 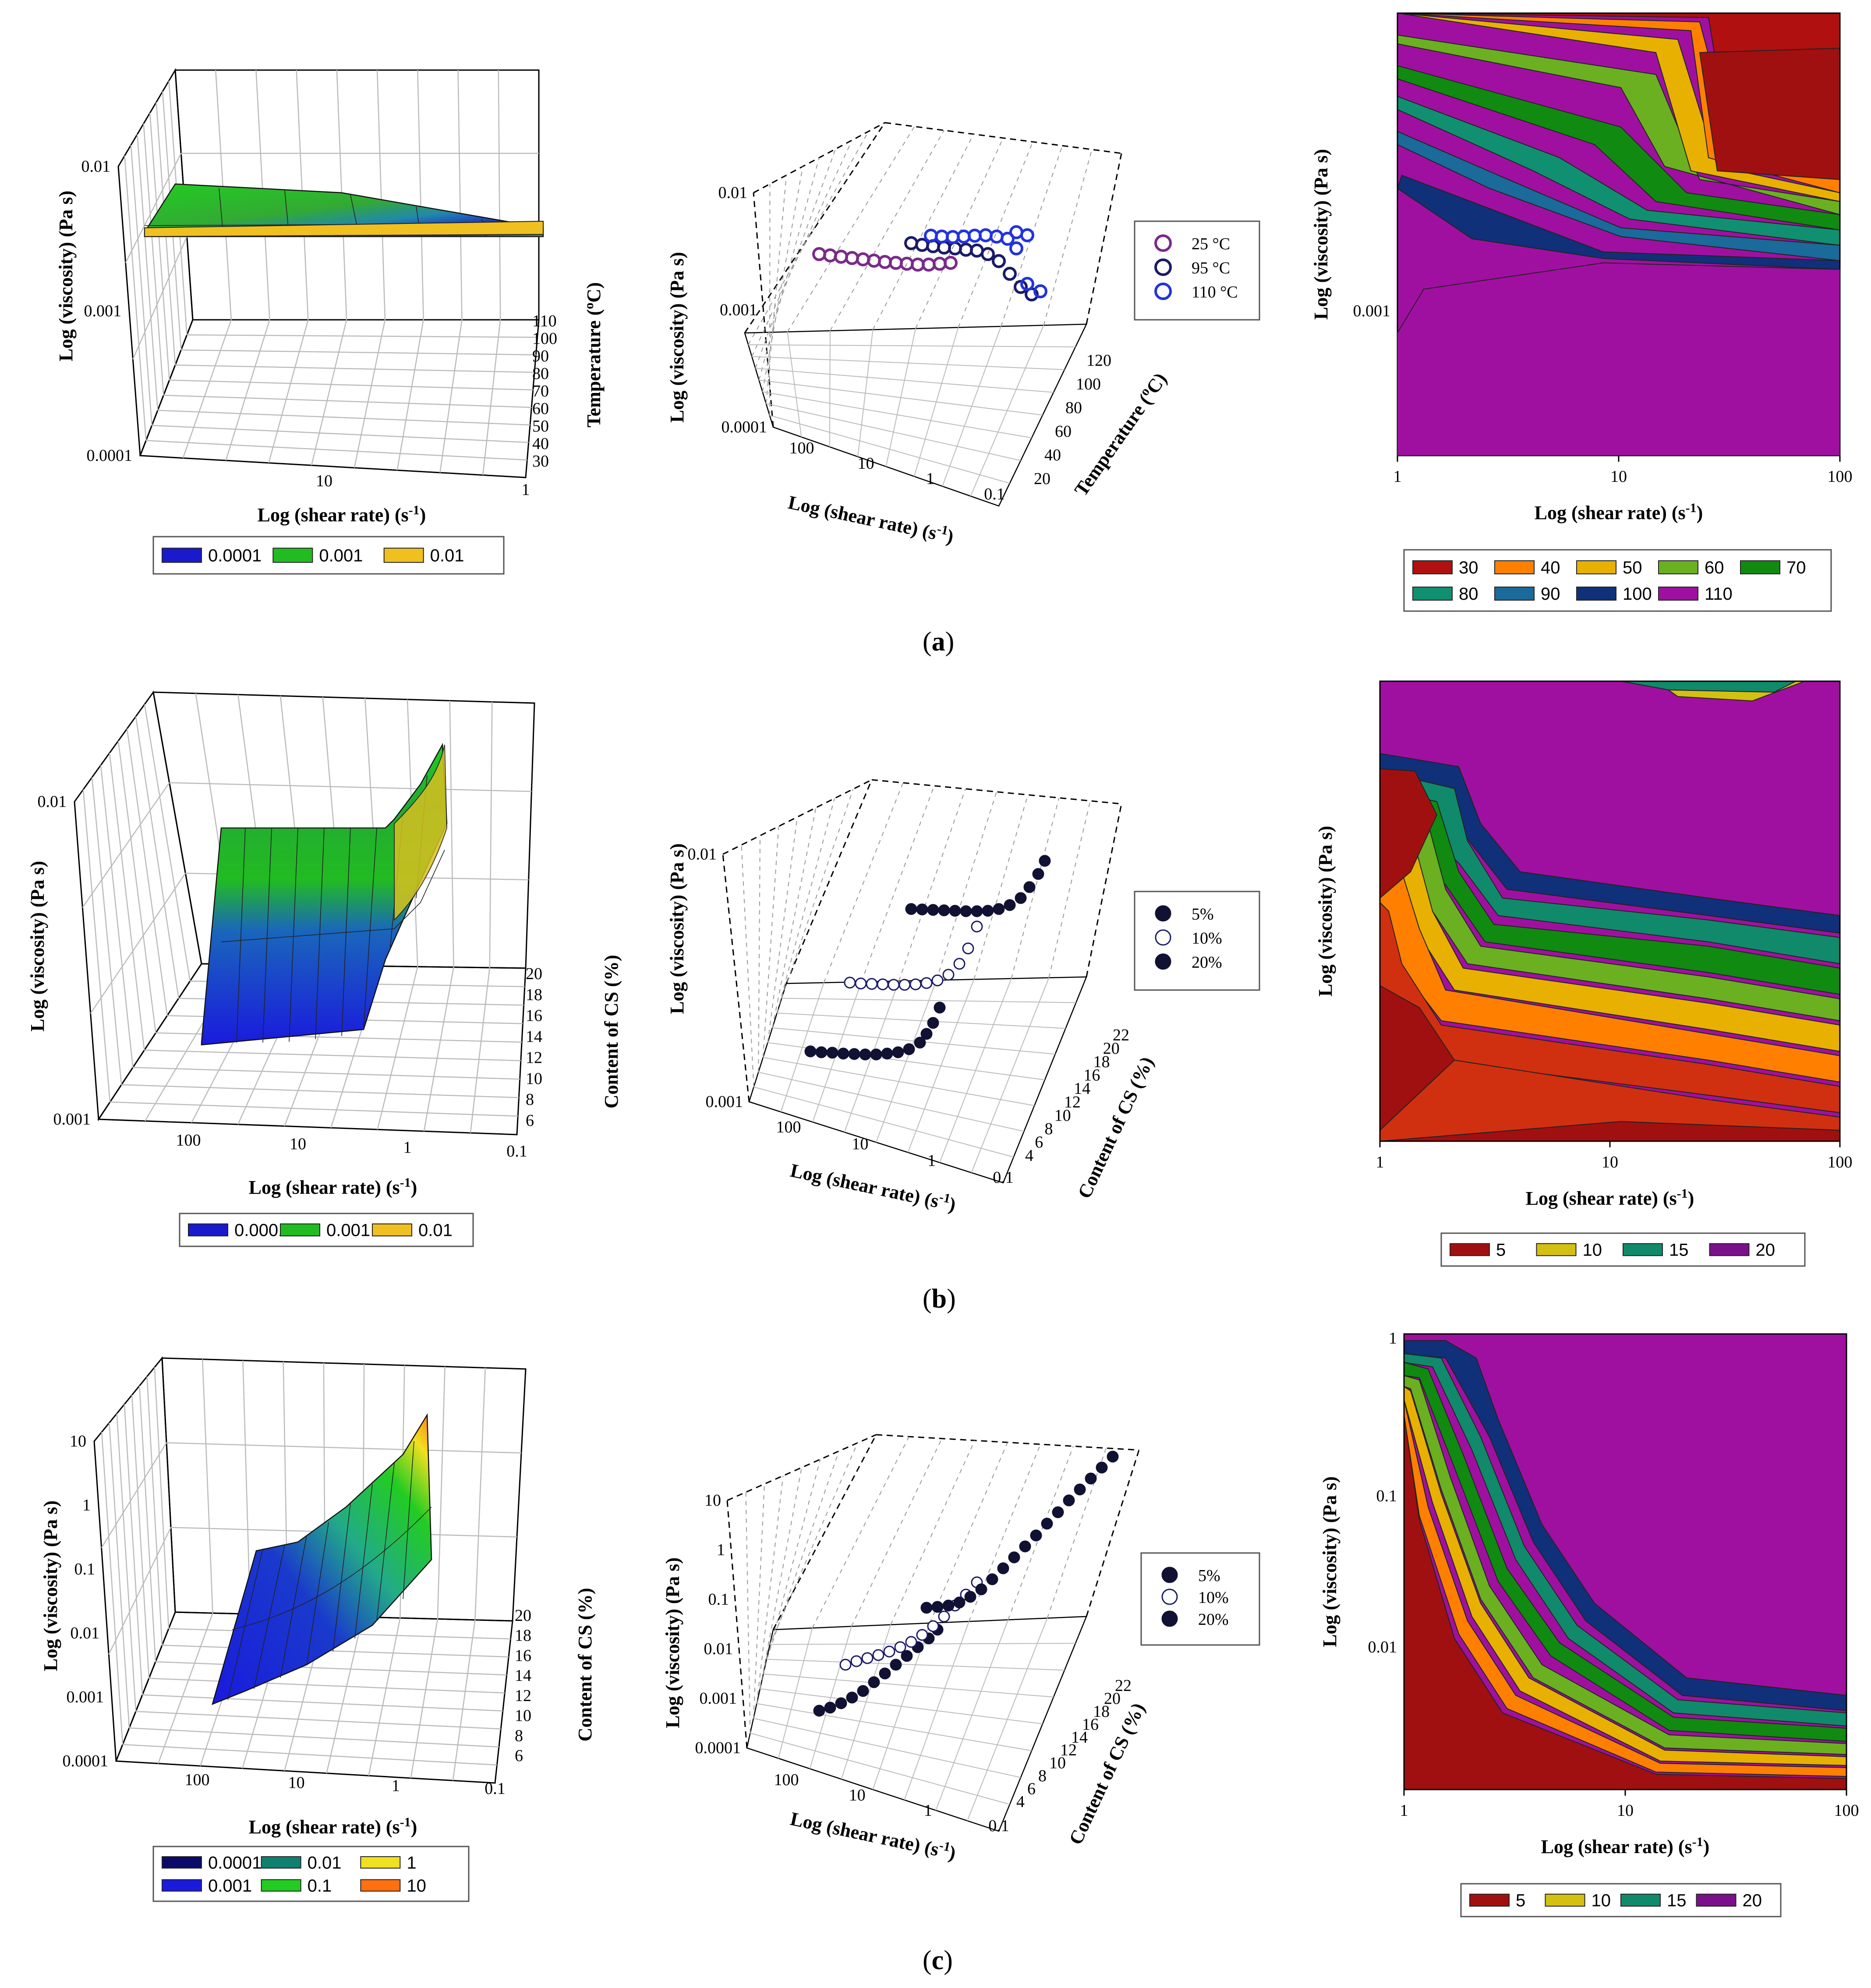 What do you see at coordinates (540, 373) in the screenshot?
I see `a1-ztick-3: 80` at bounding box center [540, 373].